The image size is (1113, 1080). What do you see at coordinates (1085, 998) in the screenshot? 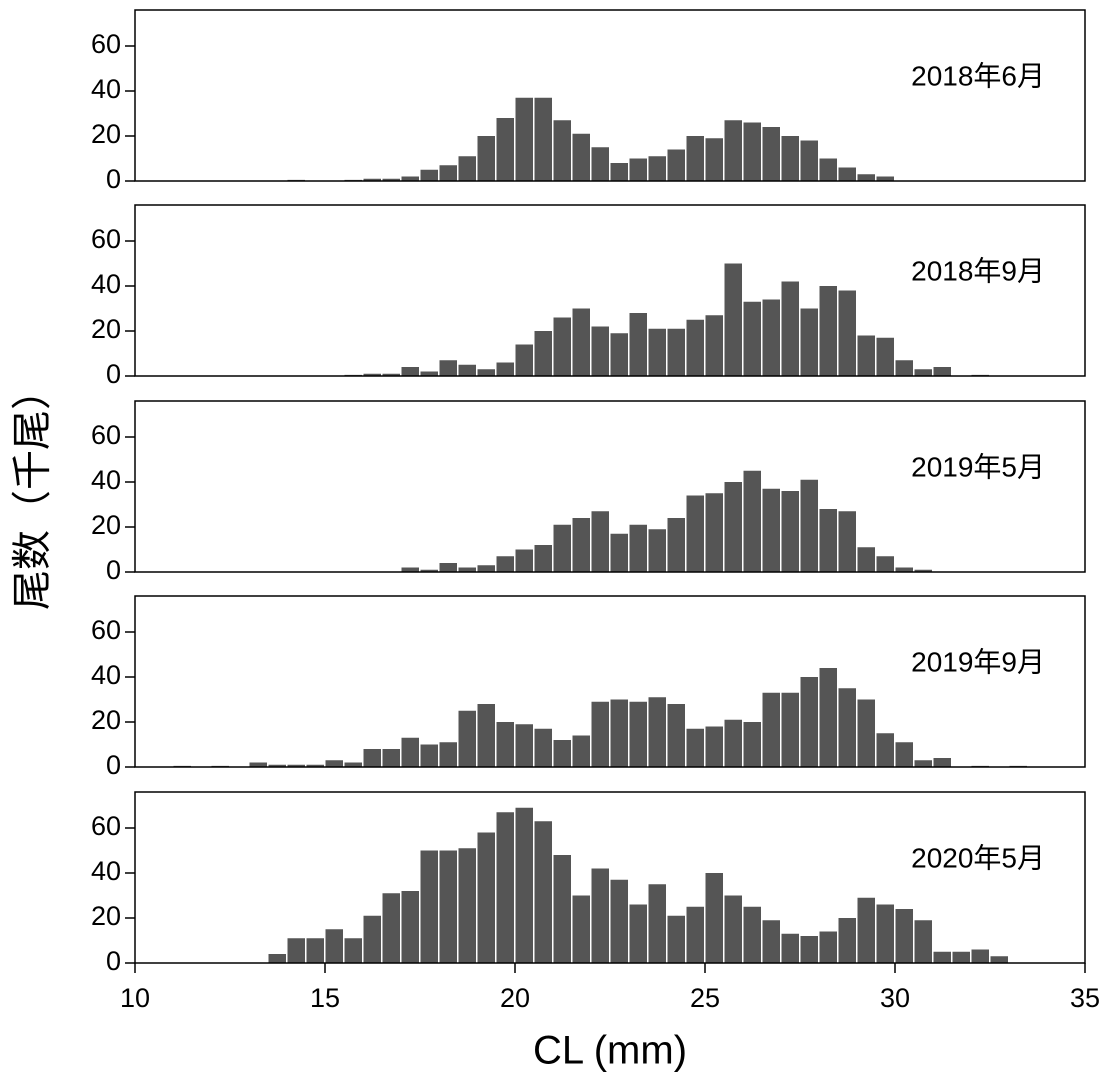
I see `x-tick-label: 35` at bounding box center [1085, 998].